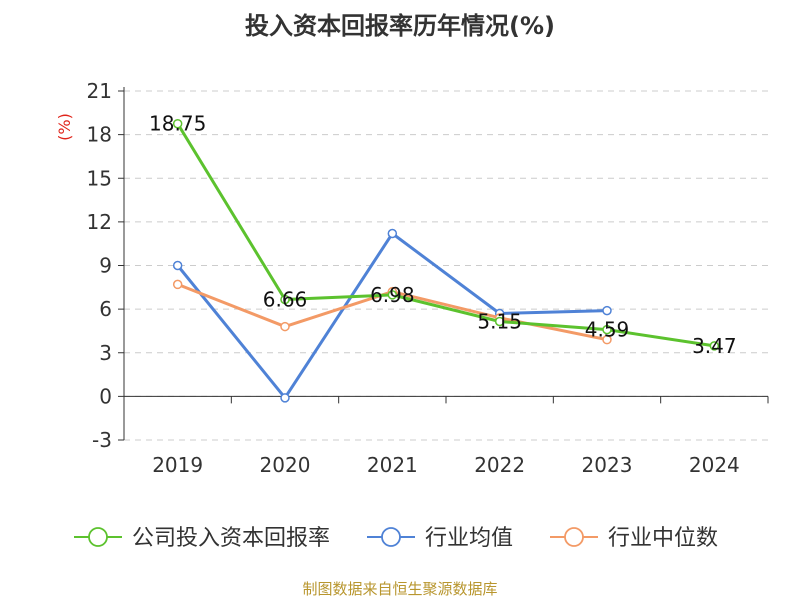 This screenshot has width=800, height=600. Describe the element at coordinates (99, 222) in the screenshot. I see `y-tick-label: 12` at that location.